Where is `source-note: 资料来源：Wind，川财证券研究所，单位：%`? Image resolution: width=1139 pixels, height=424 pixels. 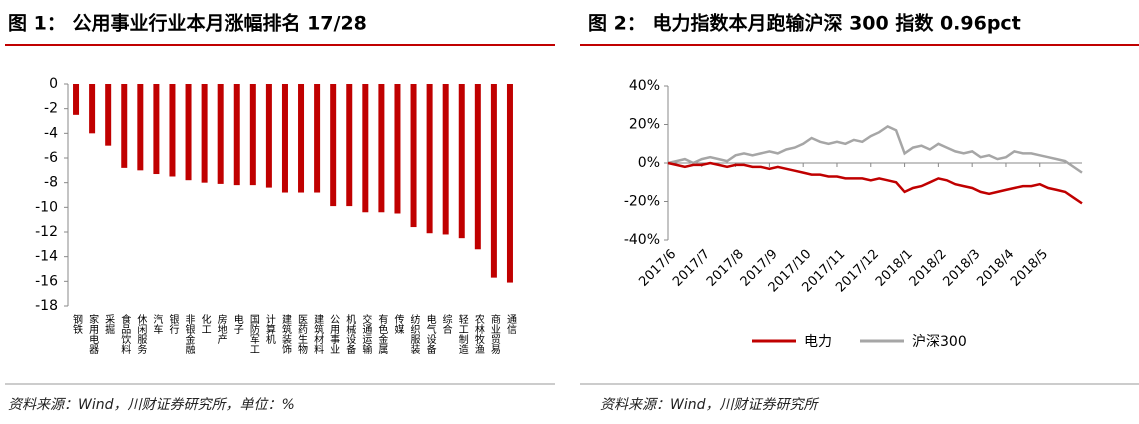 source-note: 资料来源：Wind，川财证券研究所，单位：% is located at coordinates (151, 405).